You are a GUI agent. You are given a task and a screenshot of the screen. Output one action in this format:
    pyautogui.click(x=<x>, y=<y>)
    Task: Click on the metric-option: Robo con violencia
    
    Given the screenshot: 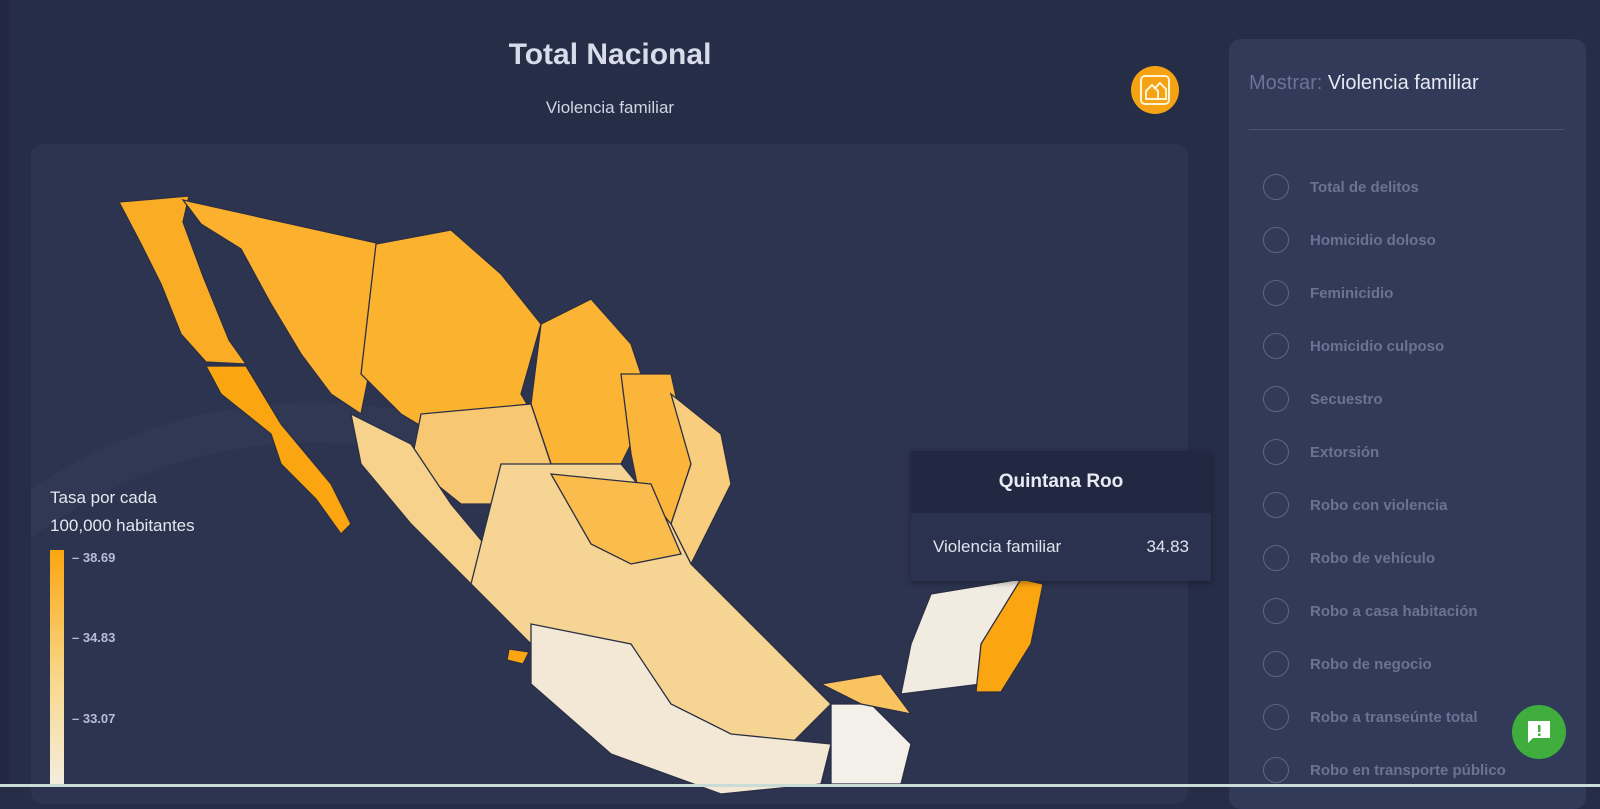 What is the action you would take?
    pyautogui.click(x=1355, y=505)
    